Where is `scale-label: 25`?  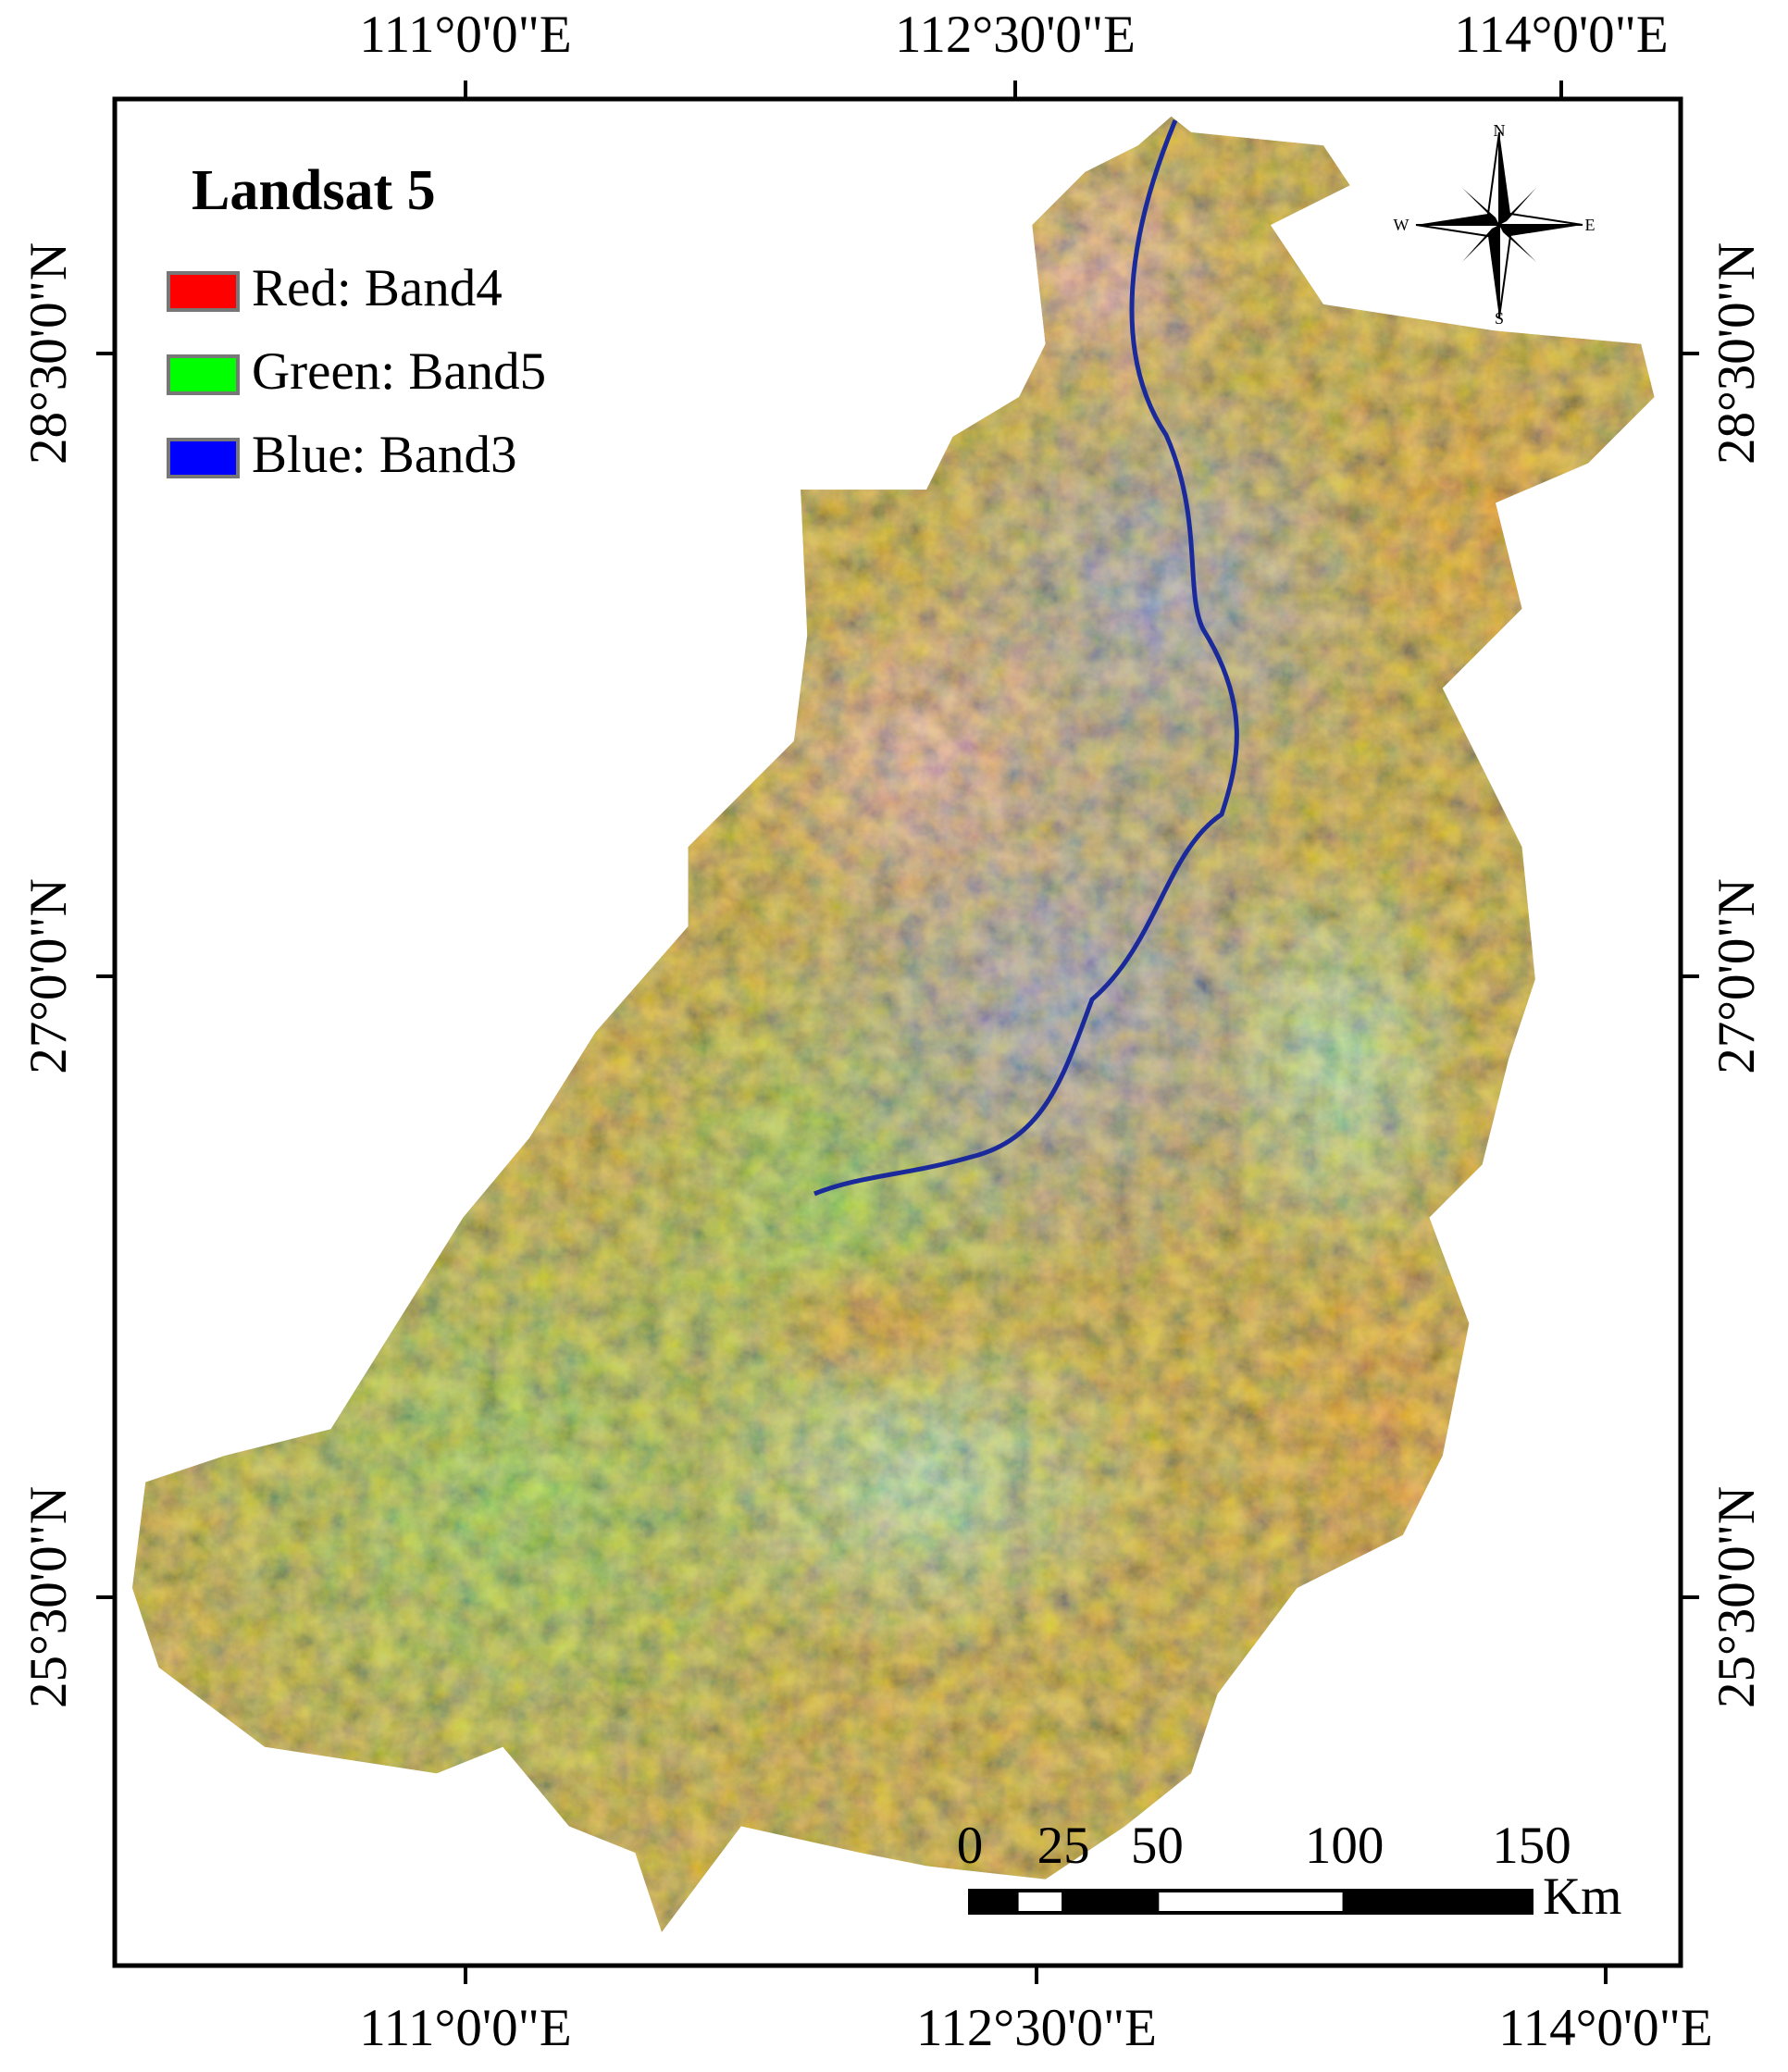
scale-label: 25 is located at coordinates (1063, 1846).